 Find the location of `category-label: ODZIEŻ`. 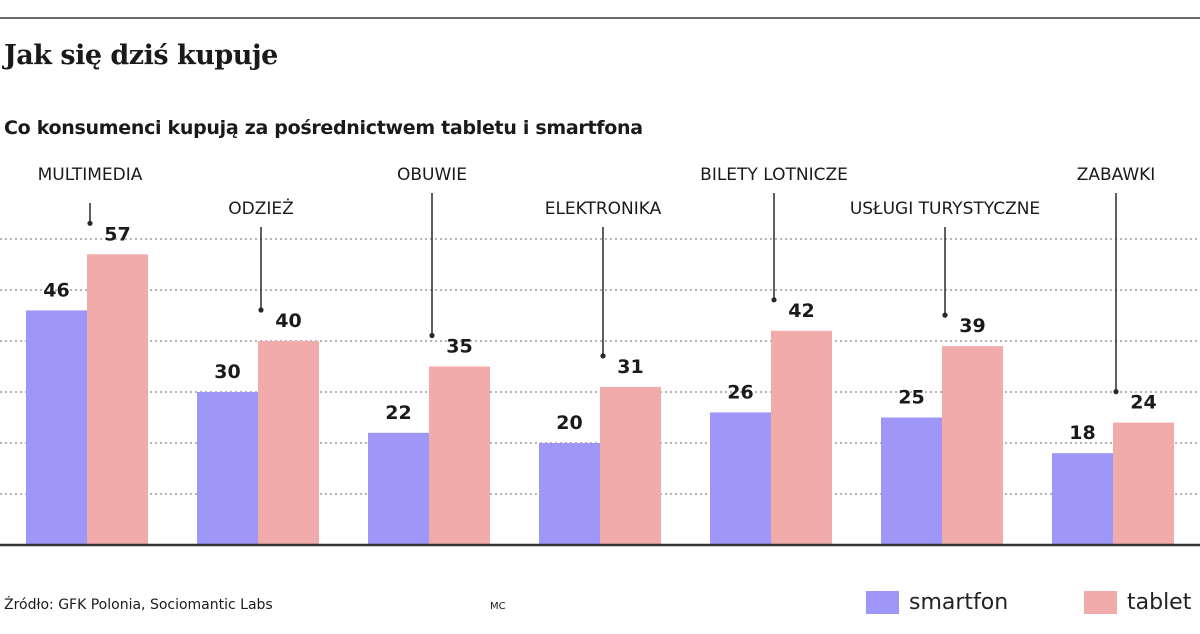

category-label: ODZIEŻ is located at coordinates (261, 208).